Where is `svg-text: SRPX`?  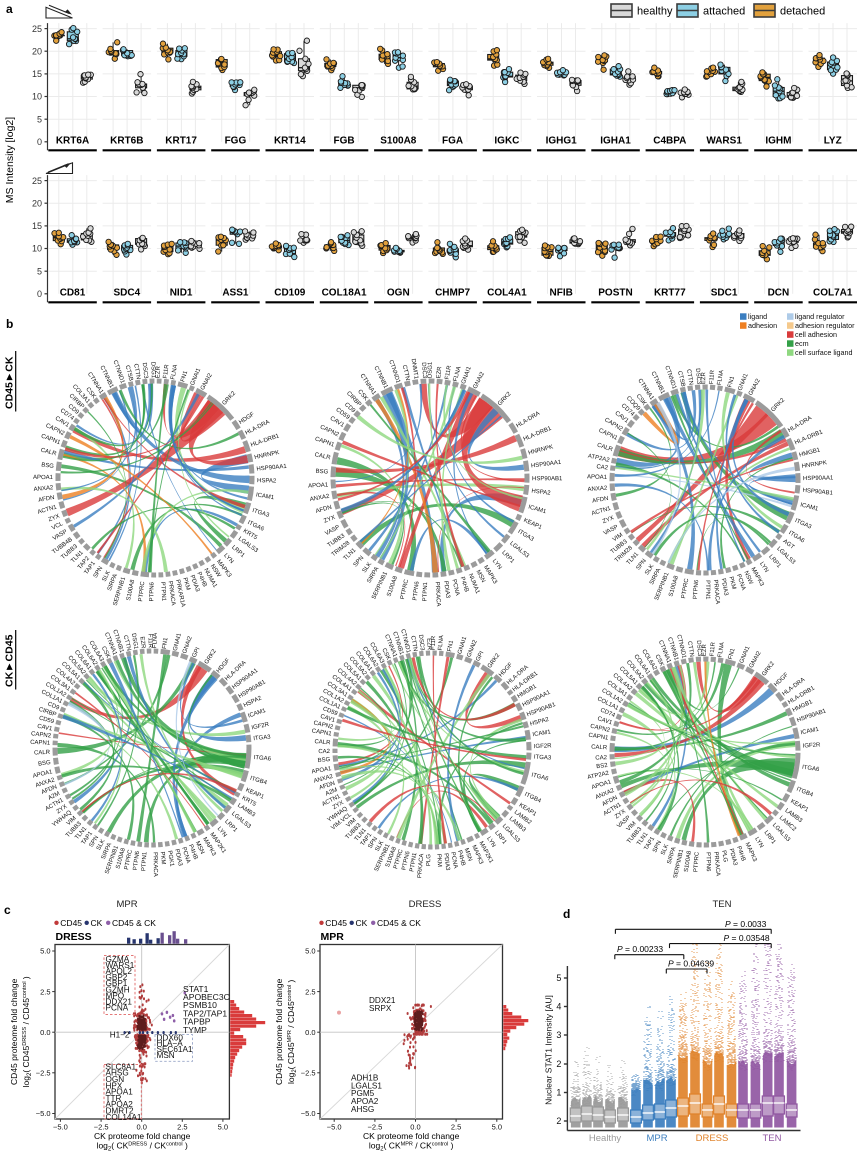 svg-text: SRPX is located at coordinates (380, 1008).